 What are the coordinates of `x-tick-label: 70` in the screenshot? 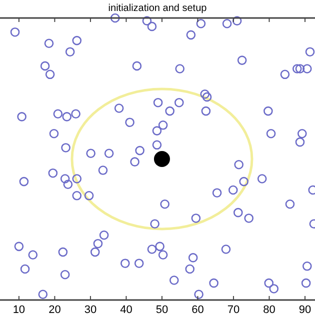 It's located at (233, 309).